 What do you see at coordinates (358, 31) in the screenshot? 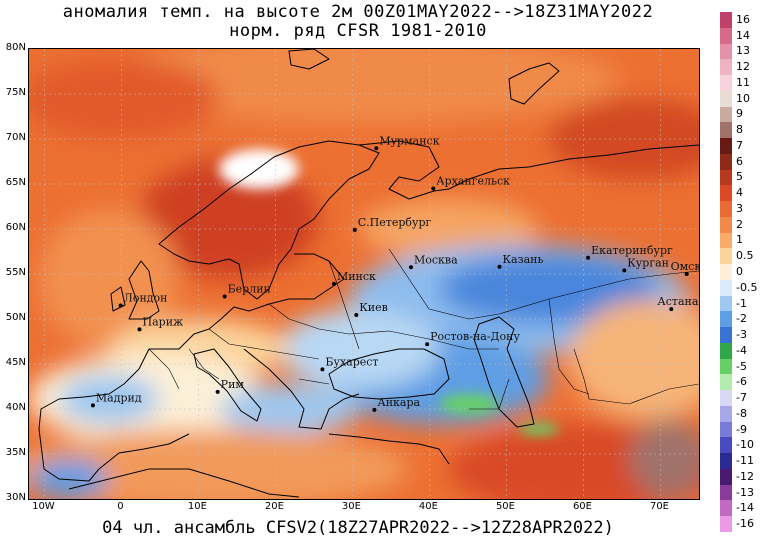
I see `map-subtitle: норм. ряд CFSR 1981-2010` at bounding box center [358, 31].